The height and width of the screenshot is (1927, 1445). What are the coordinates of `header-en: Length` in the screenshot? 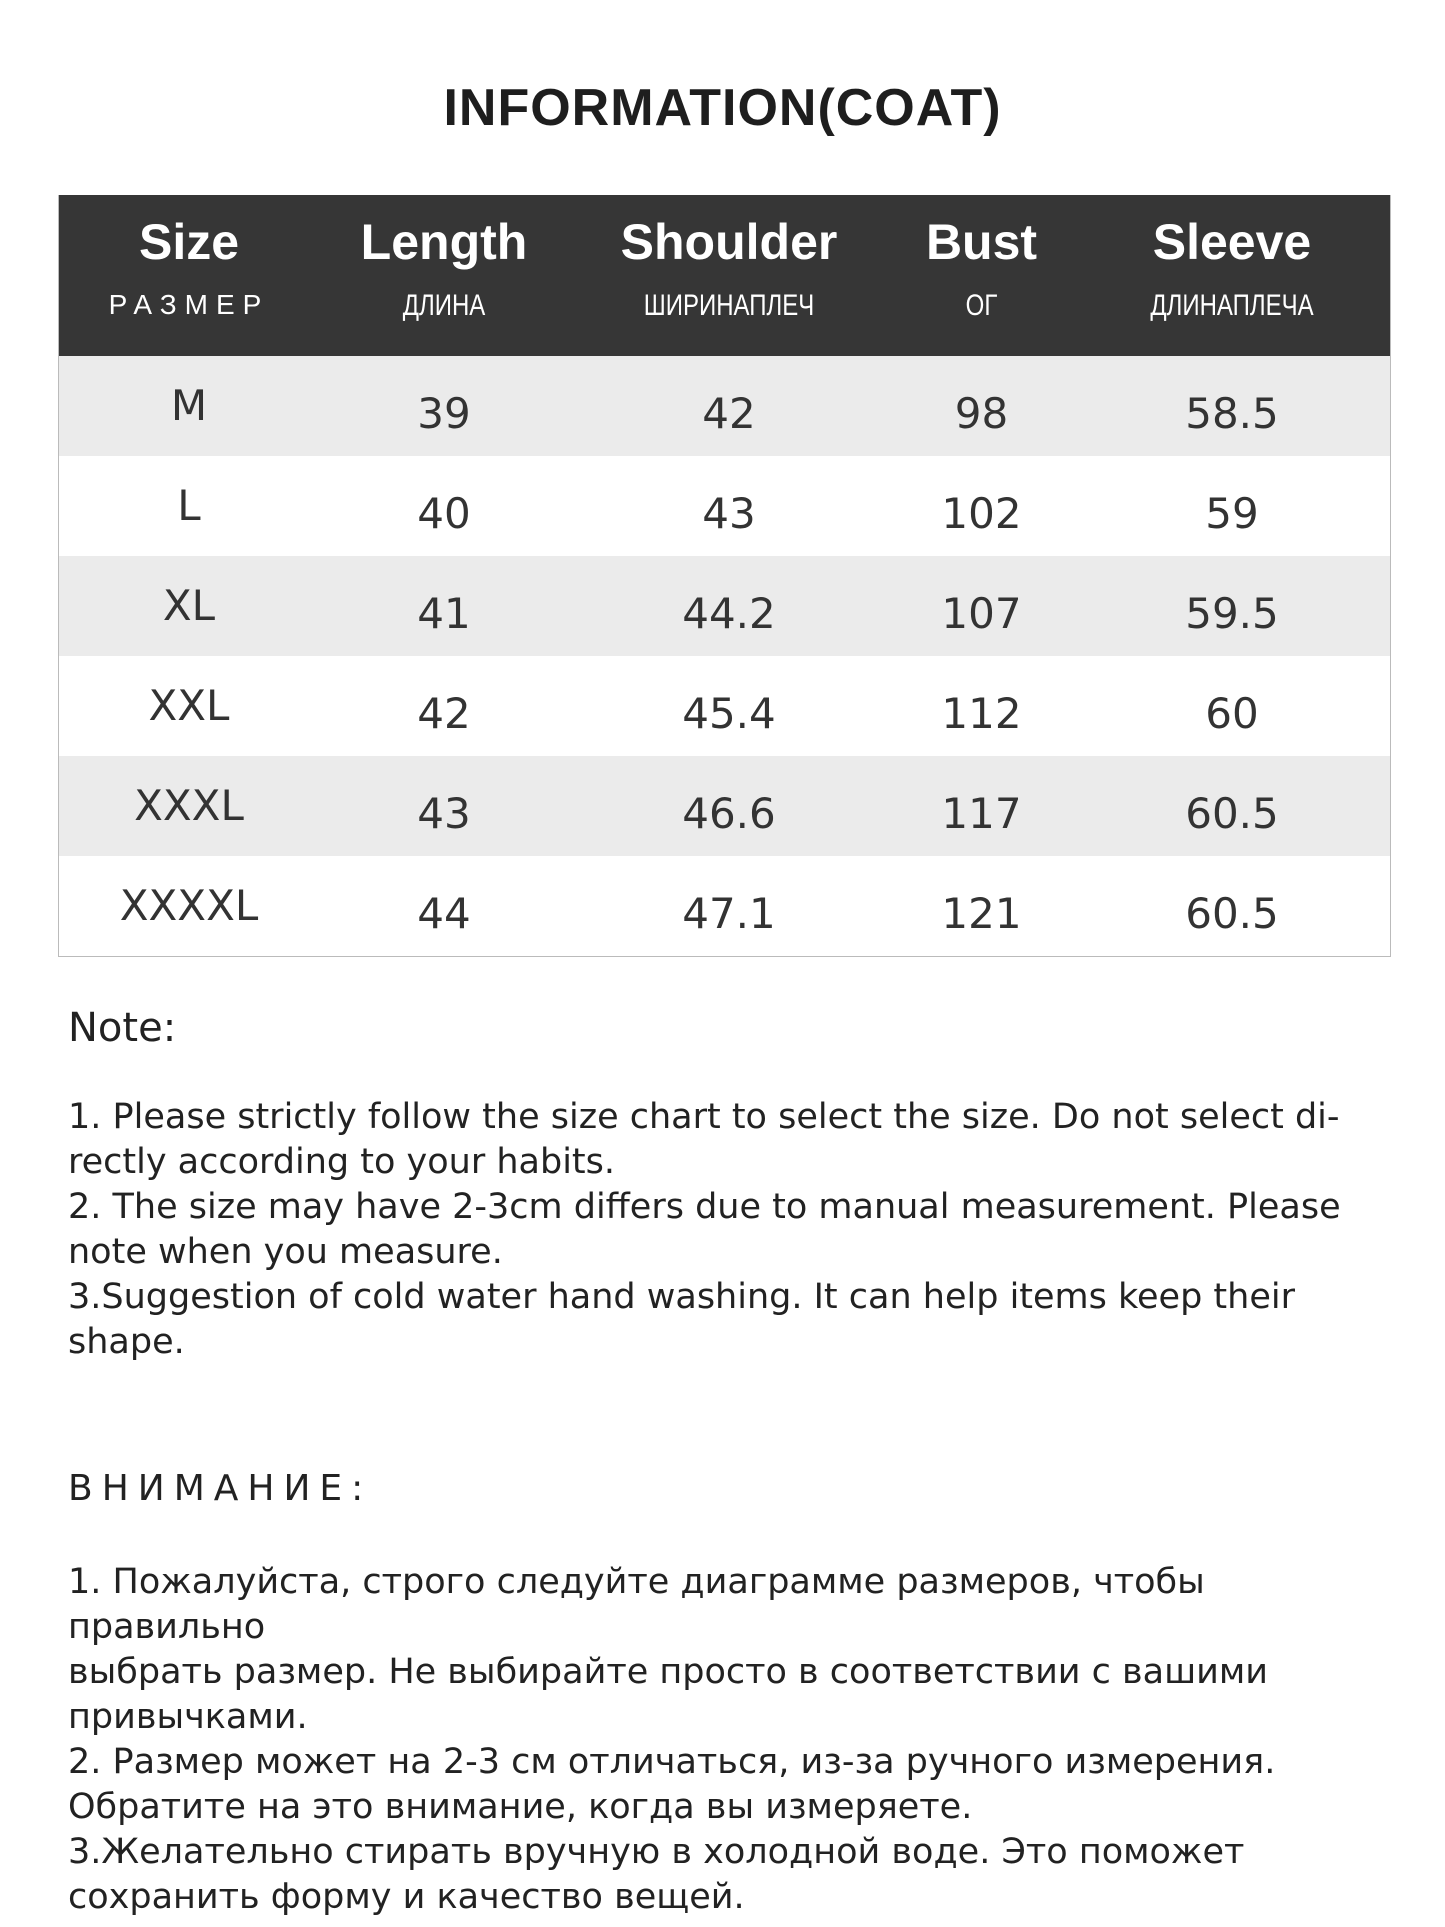 It's located at (444, 242).